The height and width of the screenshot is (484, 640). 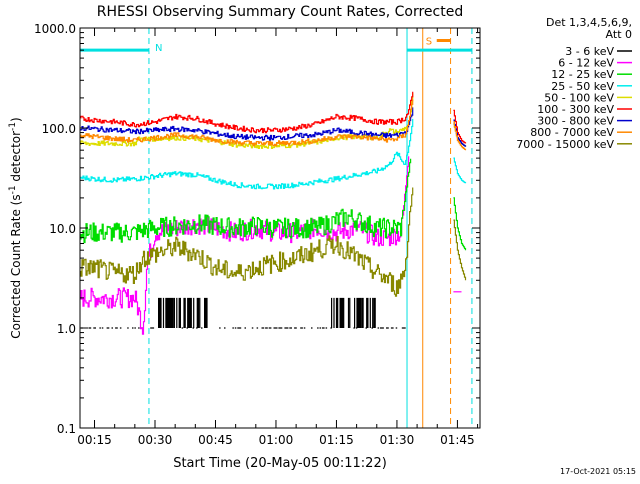 I want to click on legend-label: 25 - 50 keV, so click(x=582, y=86).